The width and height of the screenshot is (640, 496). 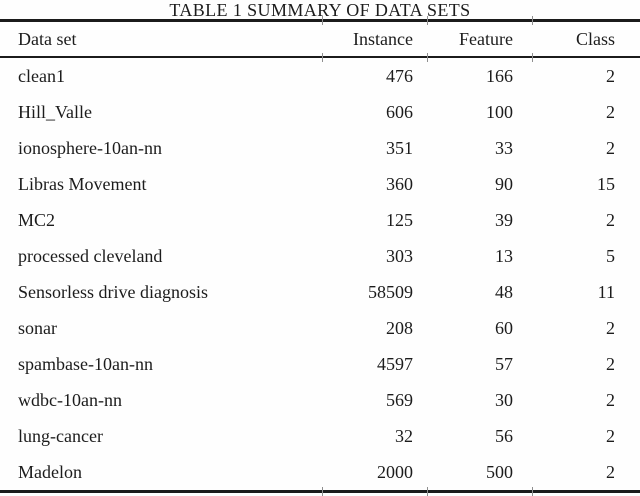 What do you see at coordinates (499, 471) in the screenshot?
I see `cell-feature: 500` at bounding box center [499, 471].